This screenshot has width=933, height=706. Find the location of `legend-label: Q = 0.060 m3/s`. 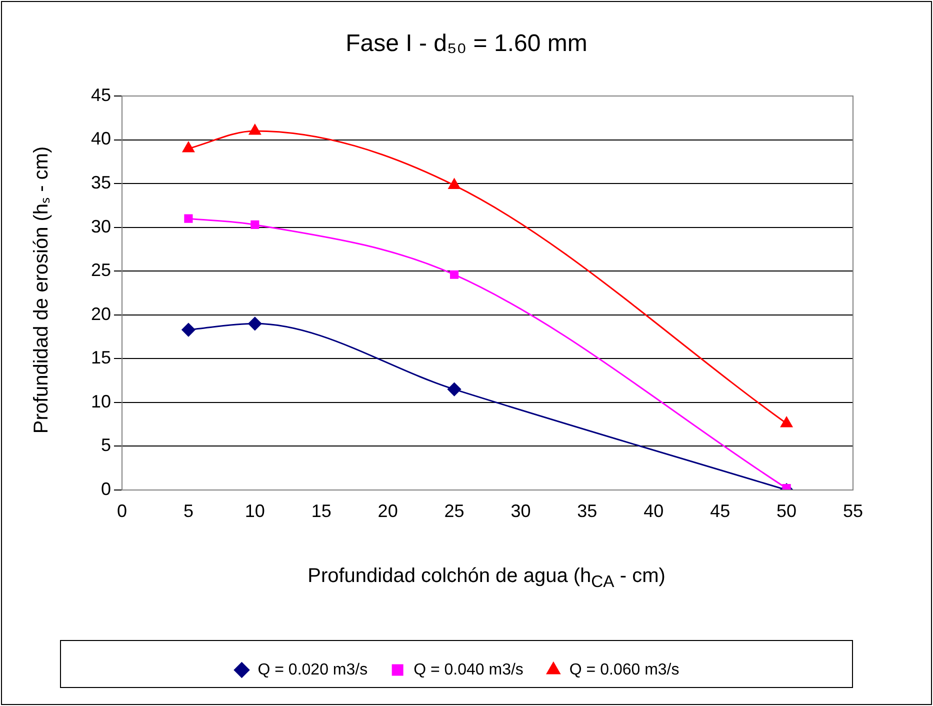

legend-label: Q = 0.060 m3/s is located at coordinates (624, 669).